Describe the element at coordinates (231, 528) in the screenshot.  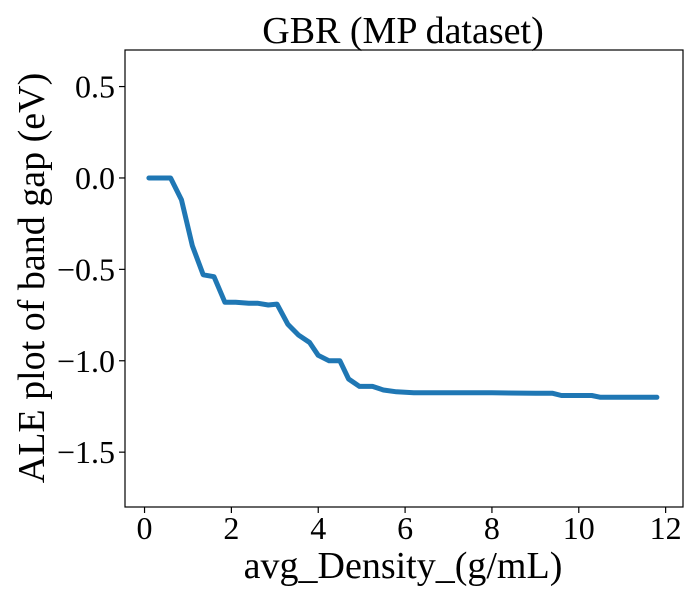
I see `x-tick-label: 2` at that location.